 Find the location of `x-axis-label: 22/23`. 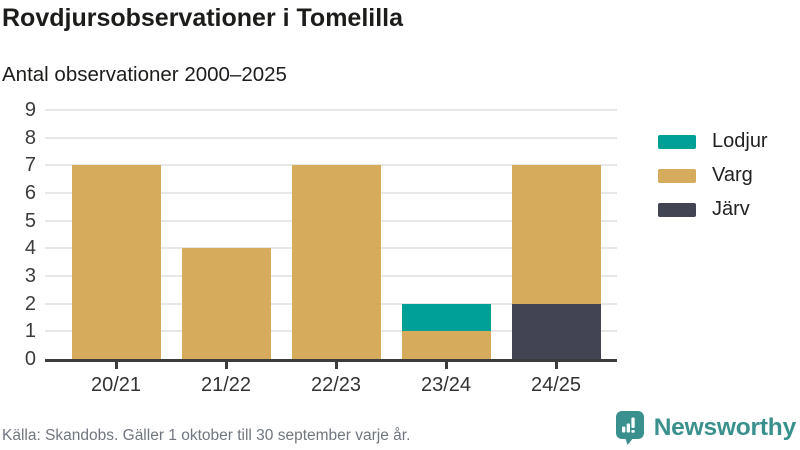

x-axis-label: 22/23 is located at coordinates (336, 385).